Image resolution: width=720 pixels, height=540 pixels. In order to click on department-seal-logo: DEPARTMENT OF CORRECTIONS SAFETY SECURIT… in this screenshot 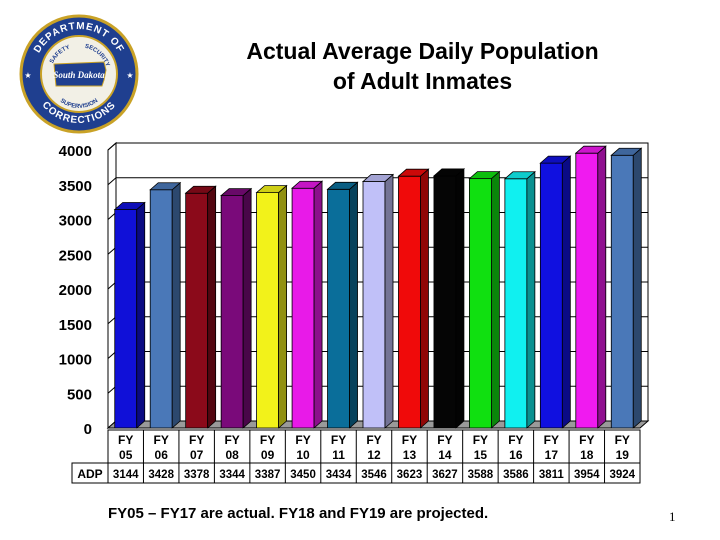, I will do `click(79, 74)`.